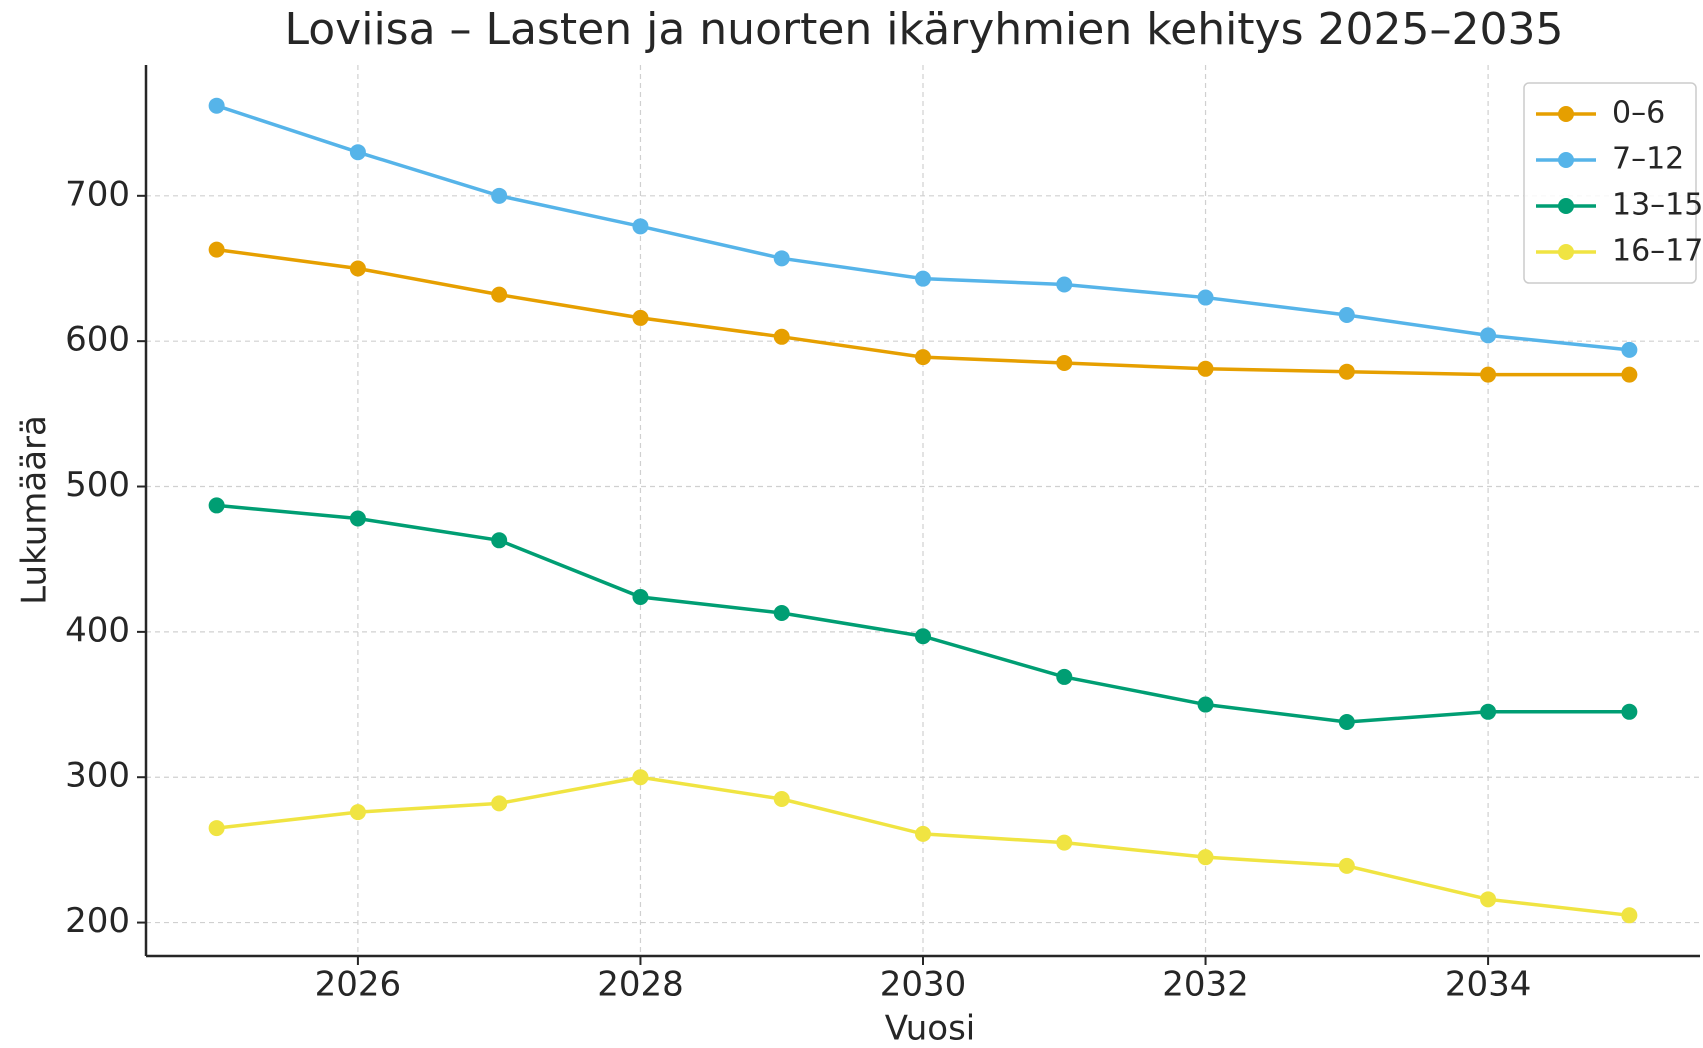  What do you see at coordinates (1610, 183) in the screenshot?
I see `legend-box` at bounding box center [1610, 183].